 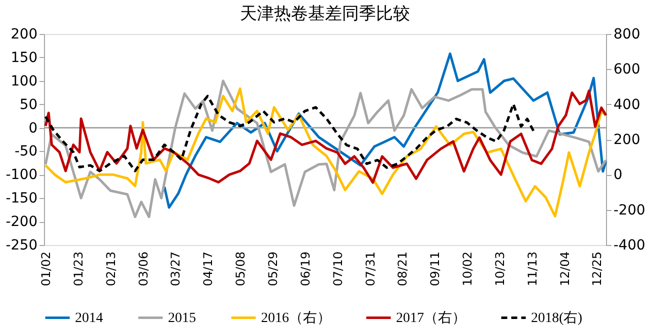 I want to click on y-tick-label: 100, so click(x=24, y=81).